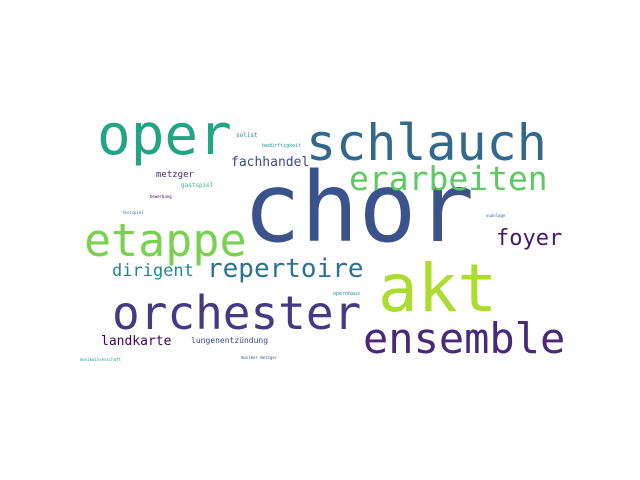 Image resolution: width=640 pixels, height=480 pixels. What do you see at coordinates (426, 143) in the screenshot?
I see `word-schlauch: schlauch` at bounding box center [426, 143].